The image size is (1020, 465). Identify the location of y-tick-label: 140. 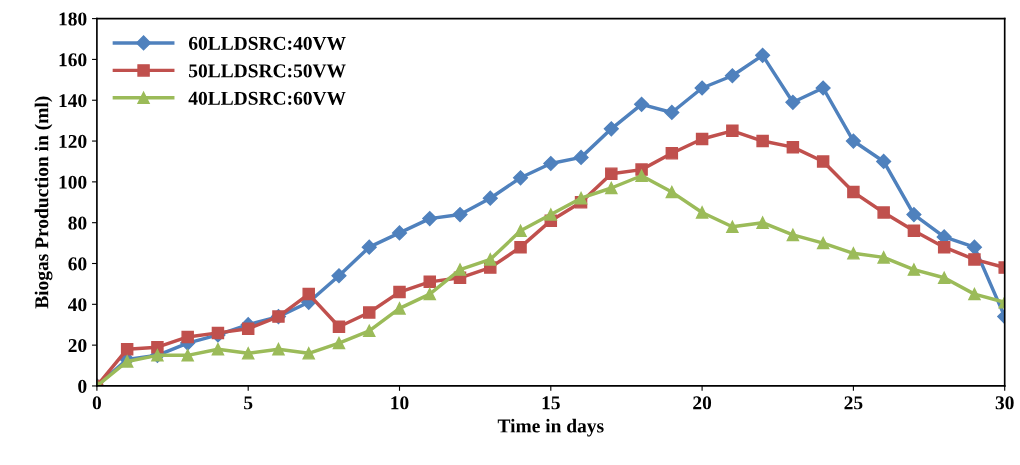
(73, 101).